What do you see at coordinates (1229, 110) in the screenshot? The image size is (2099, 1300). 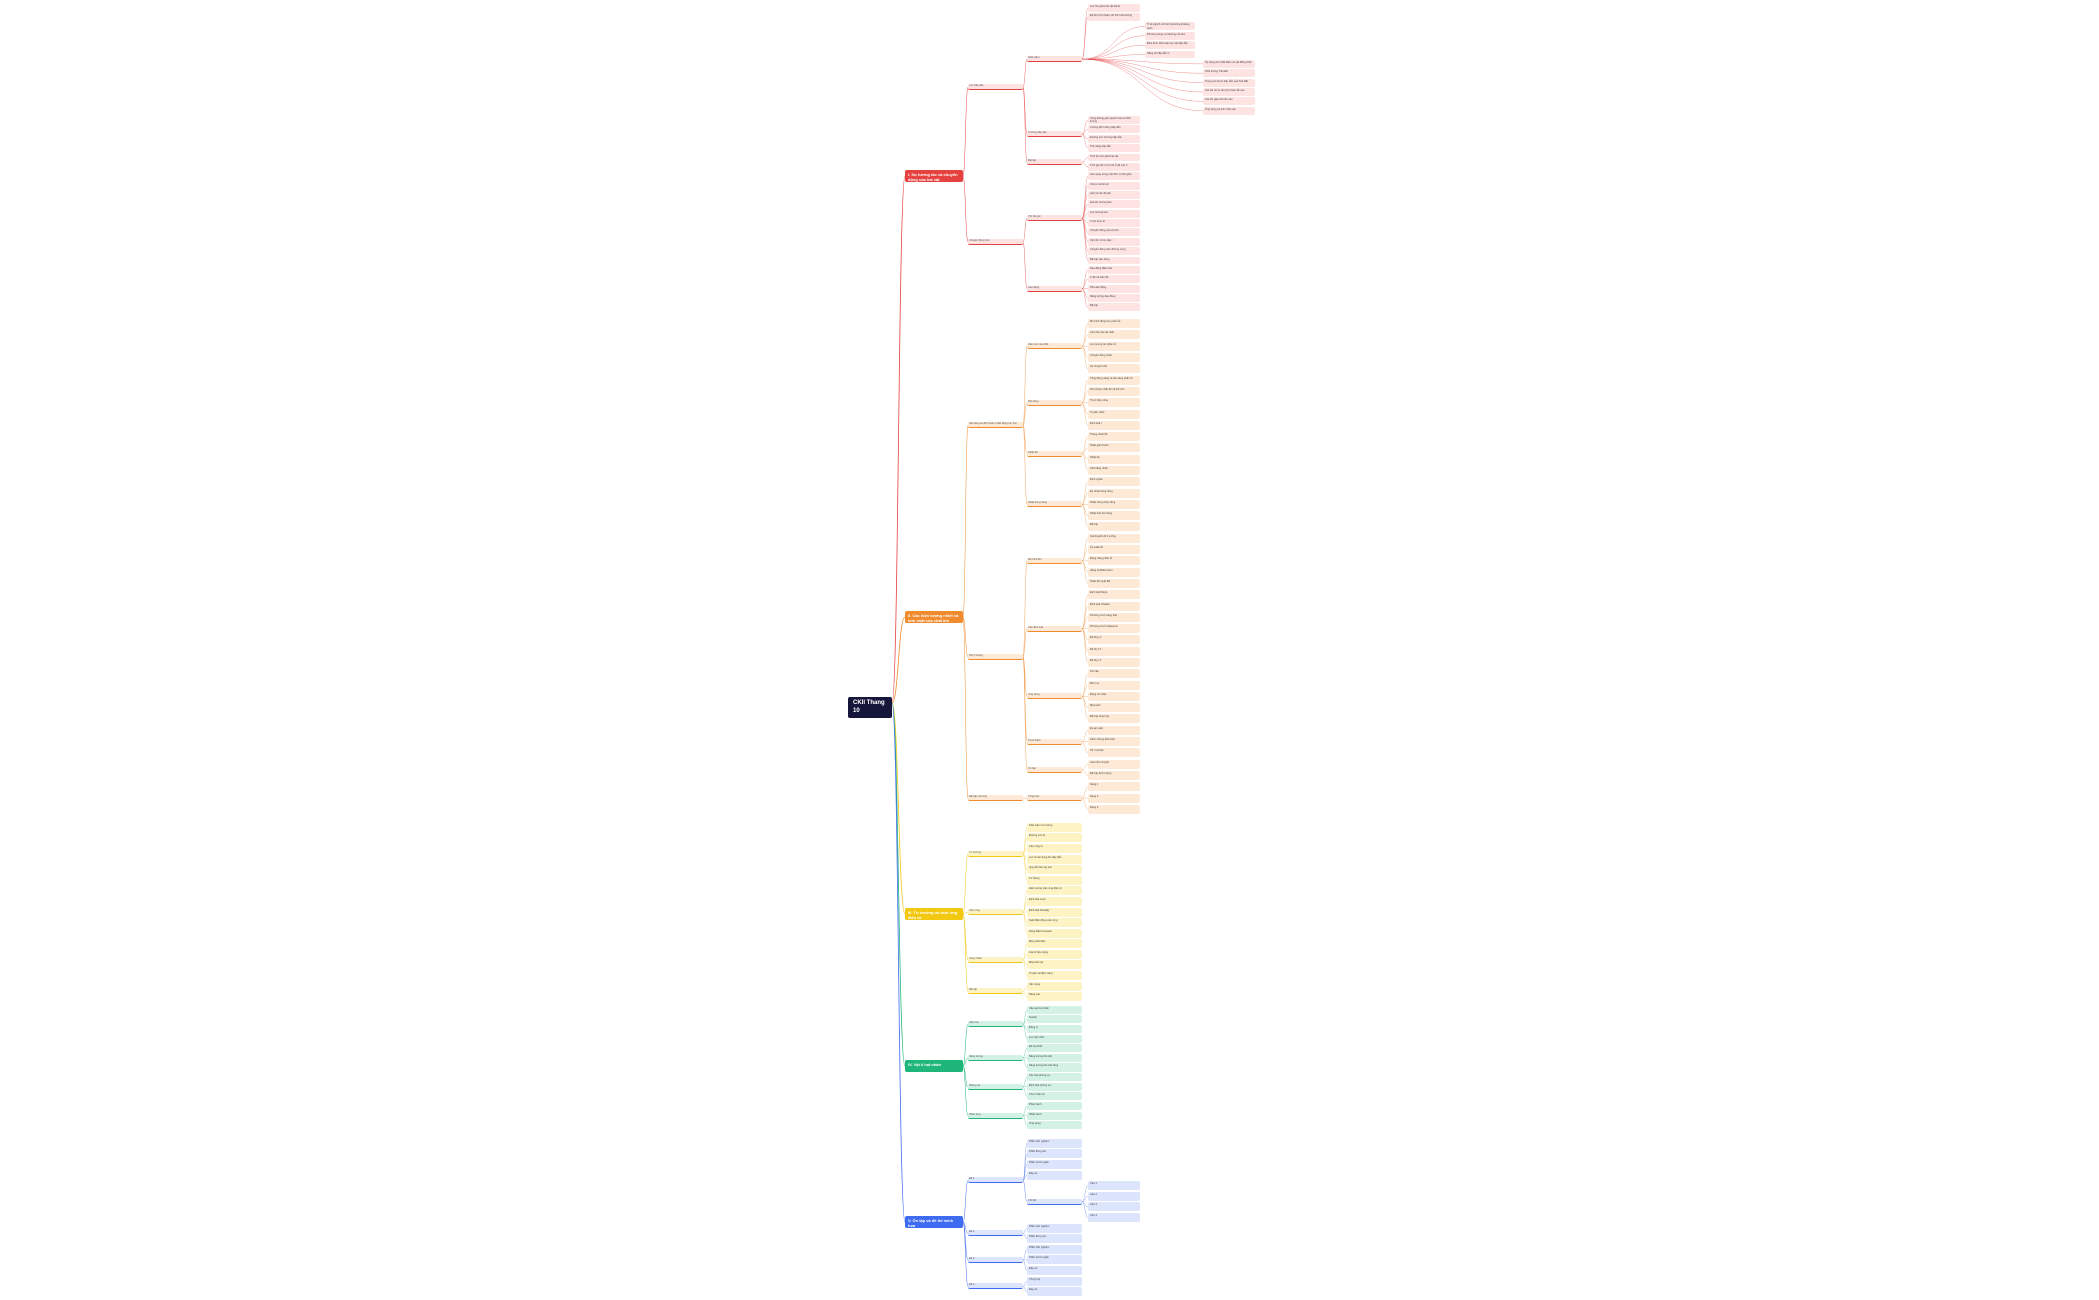 I see `leaf-node: Ứng dụng vệ tinh nhân tạo` at bounding box center [1229, 110].